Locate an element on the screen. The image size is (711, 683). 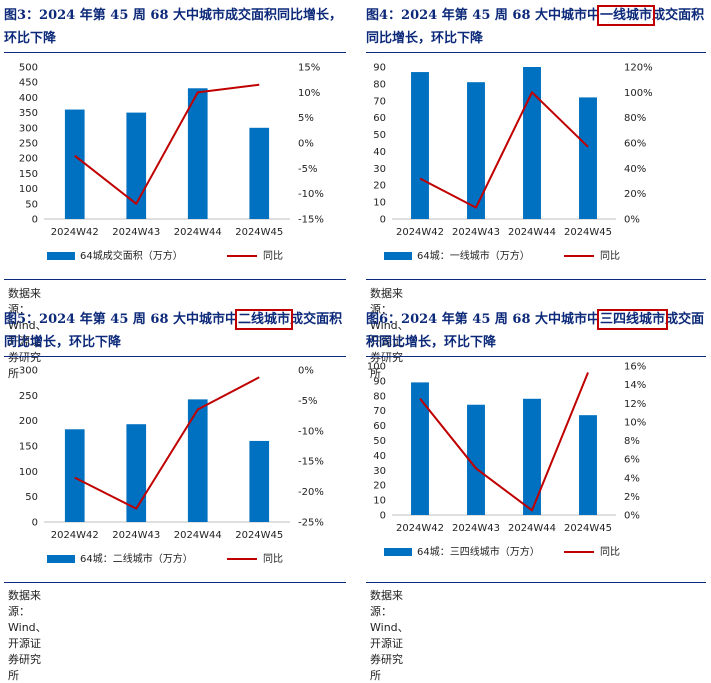
y-right-tick-label: 20% is located at coordinates (635, 194).